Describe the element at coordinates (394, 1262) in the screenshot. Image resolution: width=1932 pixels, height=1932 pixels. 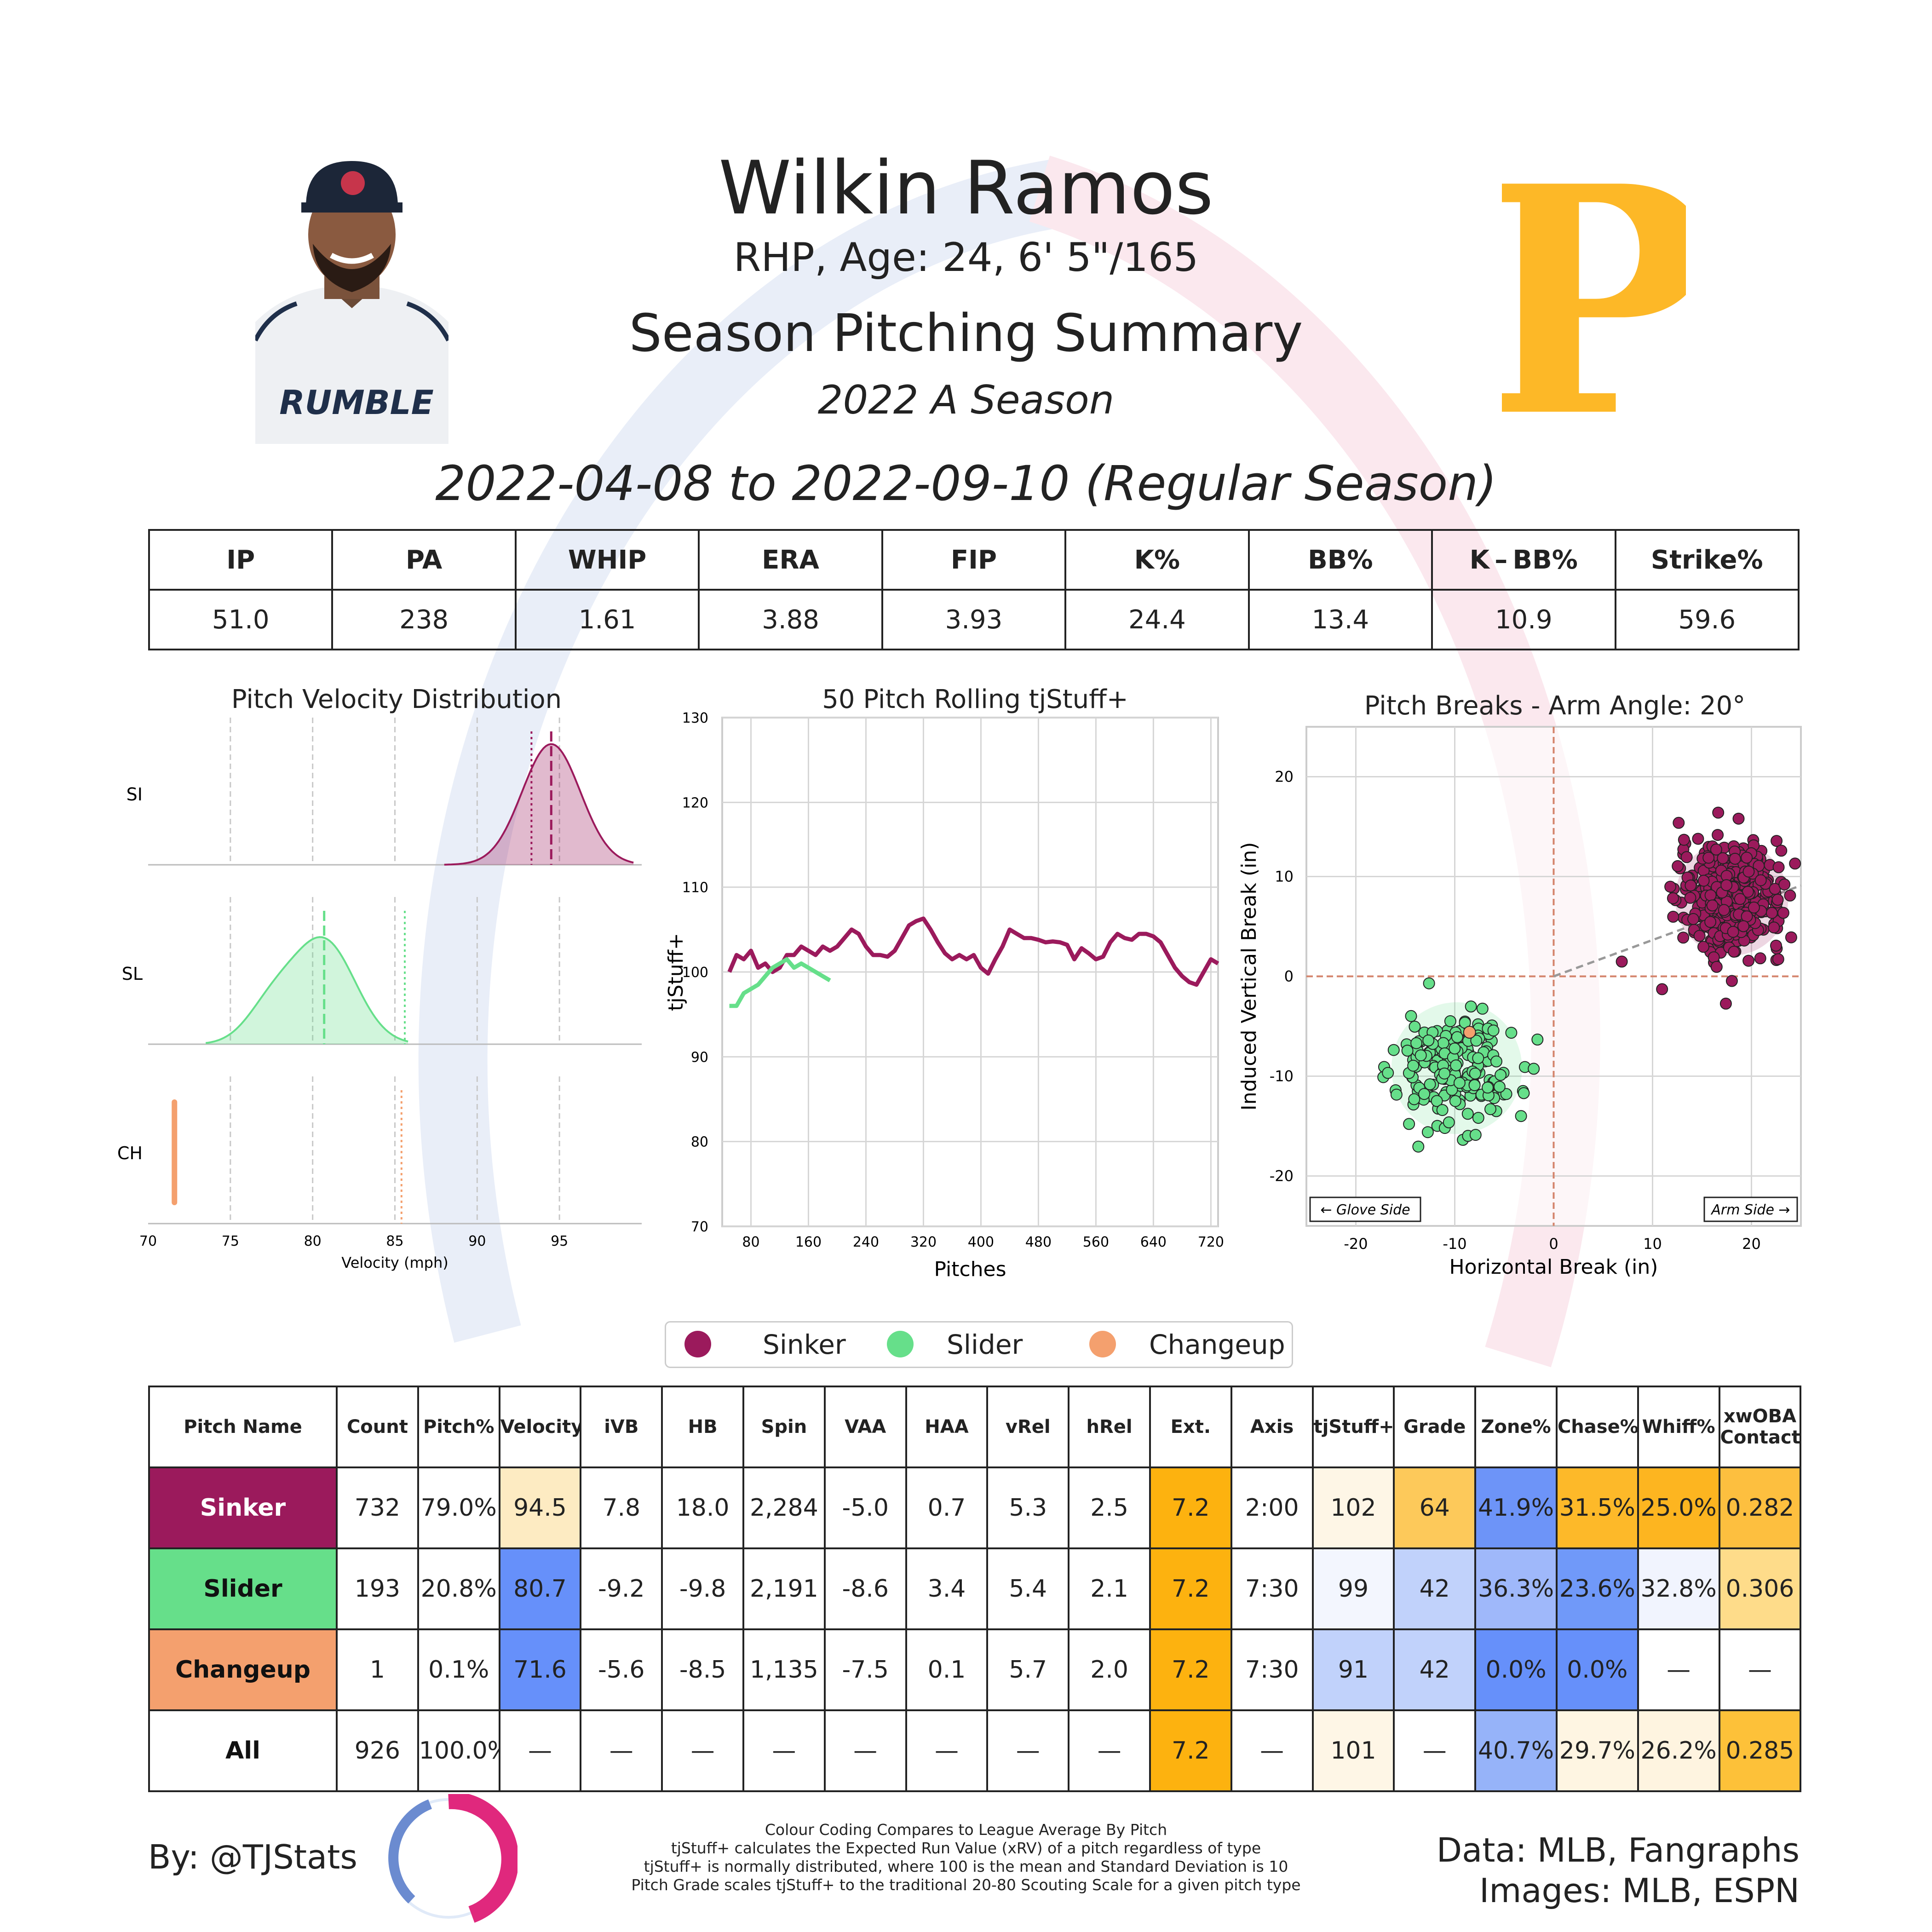
I see `velocity-axis-label: Velocity (mph)` at that location.